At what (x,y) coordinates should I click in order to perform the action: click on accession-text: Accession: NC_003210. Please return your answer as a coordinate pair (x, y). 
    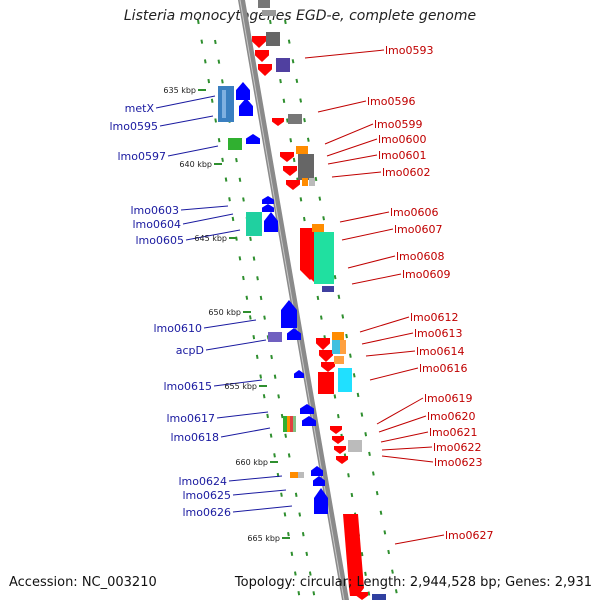
    Looking at the image, I should click on (83, 582).